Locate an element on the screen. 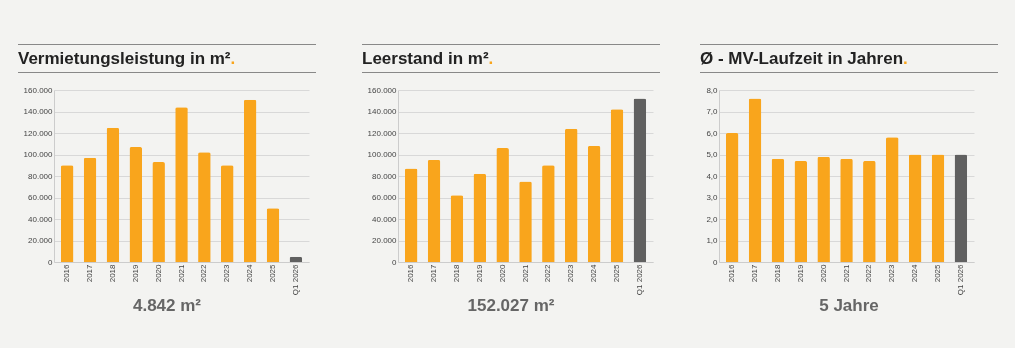 The image size is (1015, 348). y-tick-label: 3,0 is located at coordinates (712, 197).